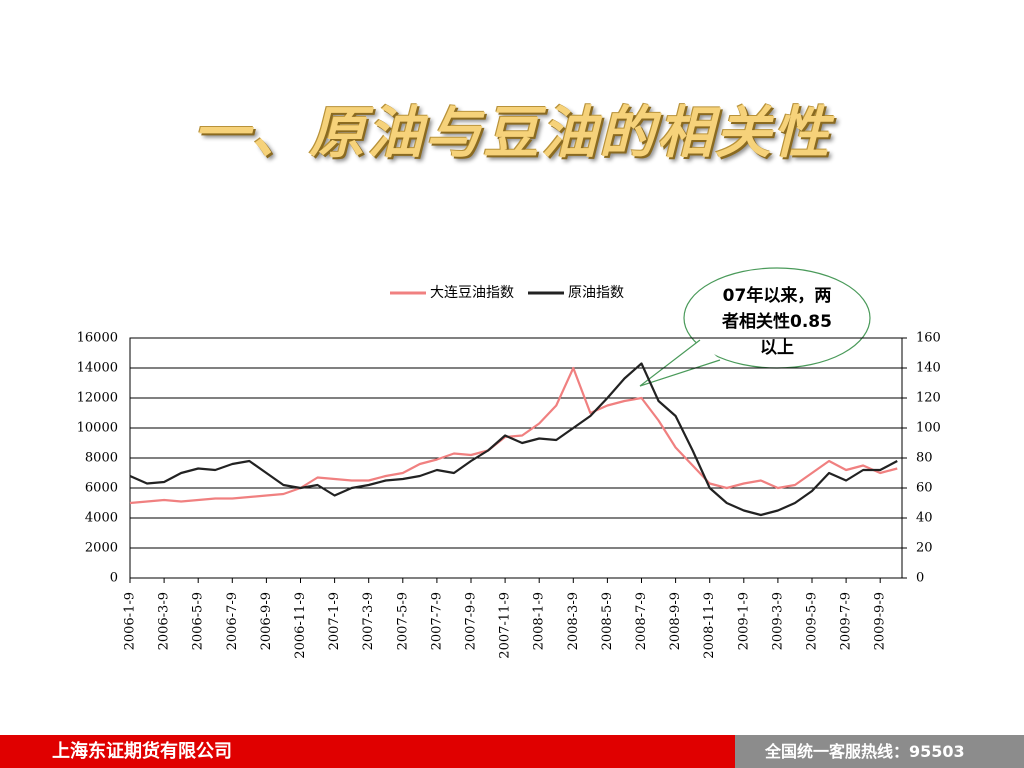 This screenshot has width=1024, height=768. I want to click on y2-tick-label: 80, so click(924, 458).